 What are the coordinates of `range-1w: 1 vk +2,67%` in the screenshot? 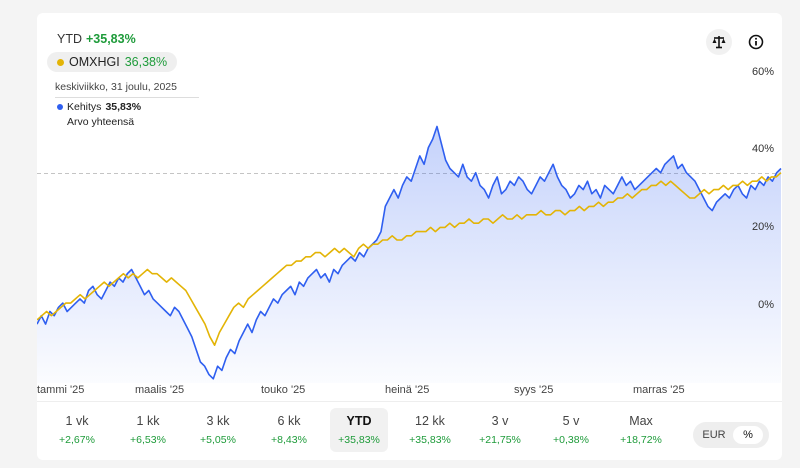 It's located at (77, 430).